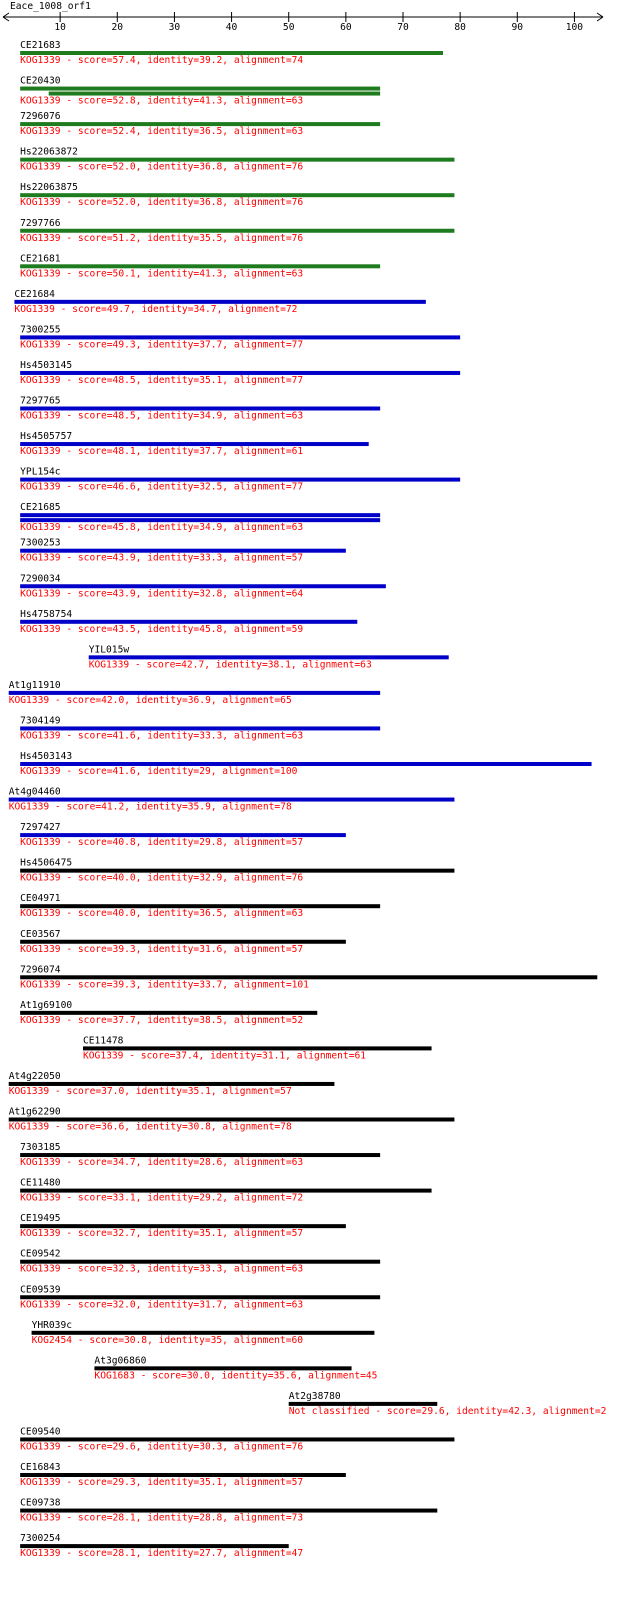 This screenshot has height=1601, width=620. What do you see at coordinates (40, 898) in the screenshot?
I see `hit-name: CE04971` at bounding box center [40, 898].